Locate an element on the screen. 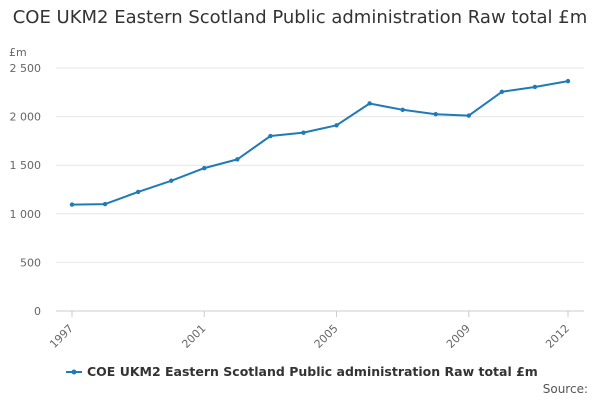 The image size is (600, 400). x-tick-label-2012: 2012 is located at coordinates (557, 336).